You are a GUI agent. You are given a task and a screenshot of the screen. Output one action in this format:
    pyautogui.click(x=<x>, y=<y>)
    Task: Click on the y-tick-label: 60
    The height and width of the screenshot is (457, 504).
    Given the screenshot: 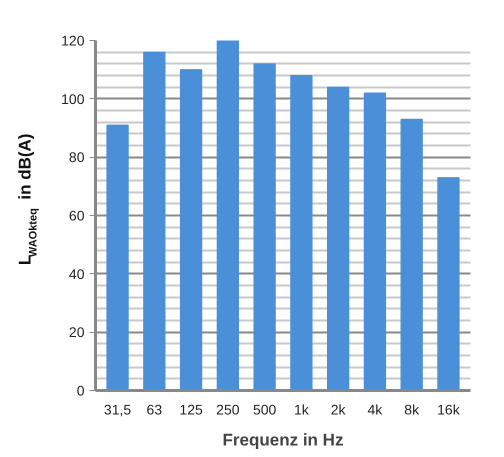 What is the action you would take?
    pyautogui.click(x=76, y=216)
    